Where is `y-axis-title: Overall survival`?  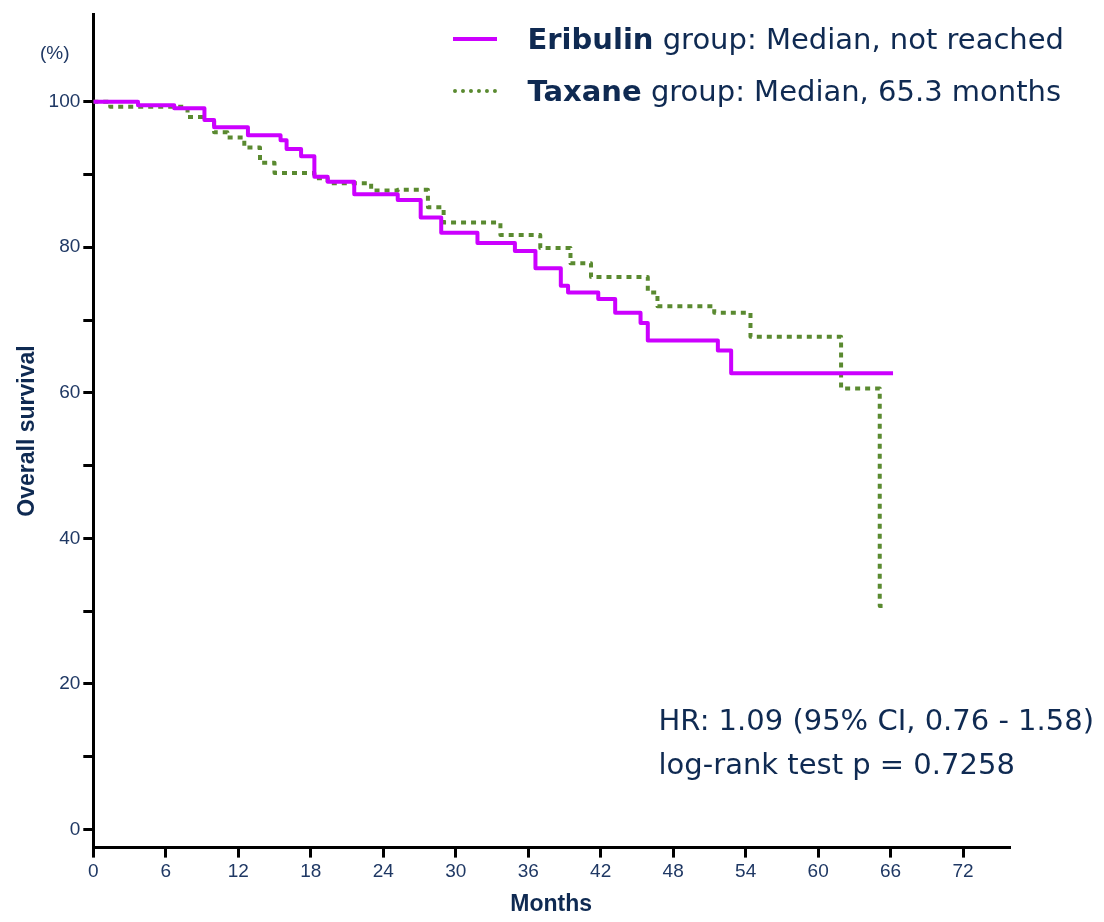 y-axis-title: Overall survival is located at coordinates (26, 431).